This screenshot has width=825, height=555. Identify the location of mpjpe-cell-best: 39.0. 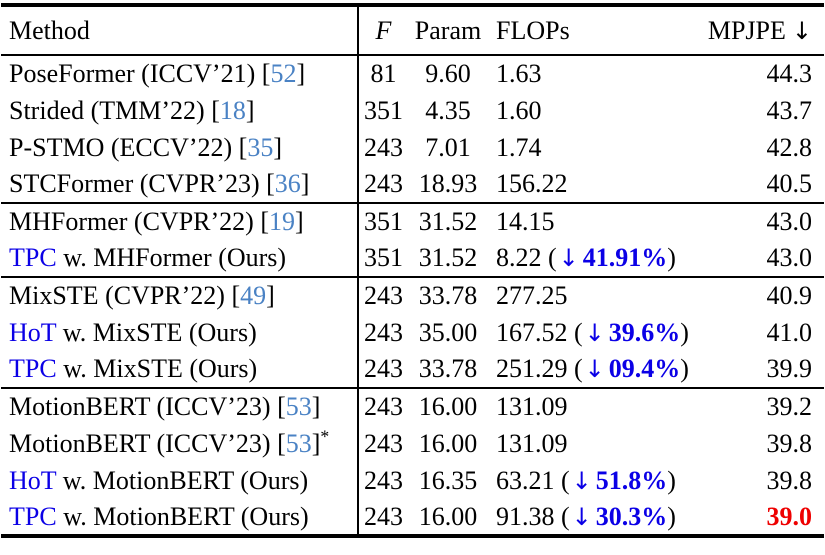
(789, 516).